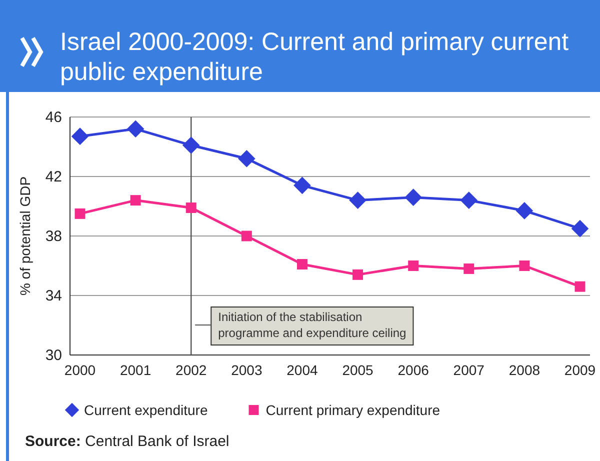 The height and width of the screenshot is (461, 600). What do you see at coordinates (524, 370) in the screenshot?
I see `x-tick-label: 2008` at bounding box center [524, 370].